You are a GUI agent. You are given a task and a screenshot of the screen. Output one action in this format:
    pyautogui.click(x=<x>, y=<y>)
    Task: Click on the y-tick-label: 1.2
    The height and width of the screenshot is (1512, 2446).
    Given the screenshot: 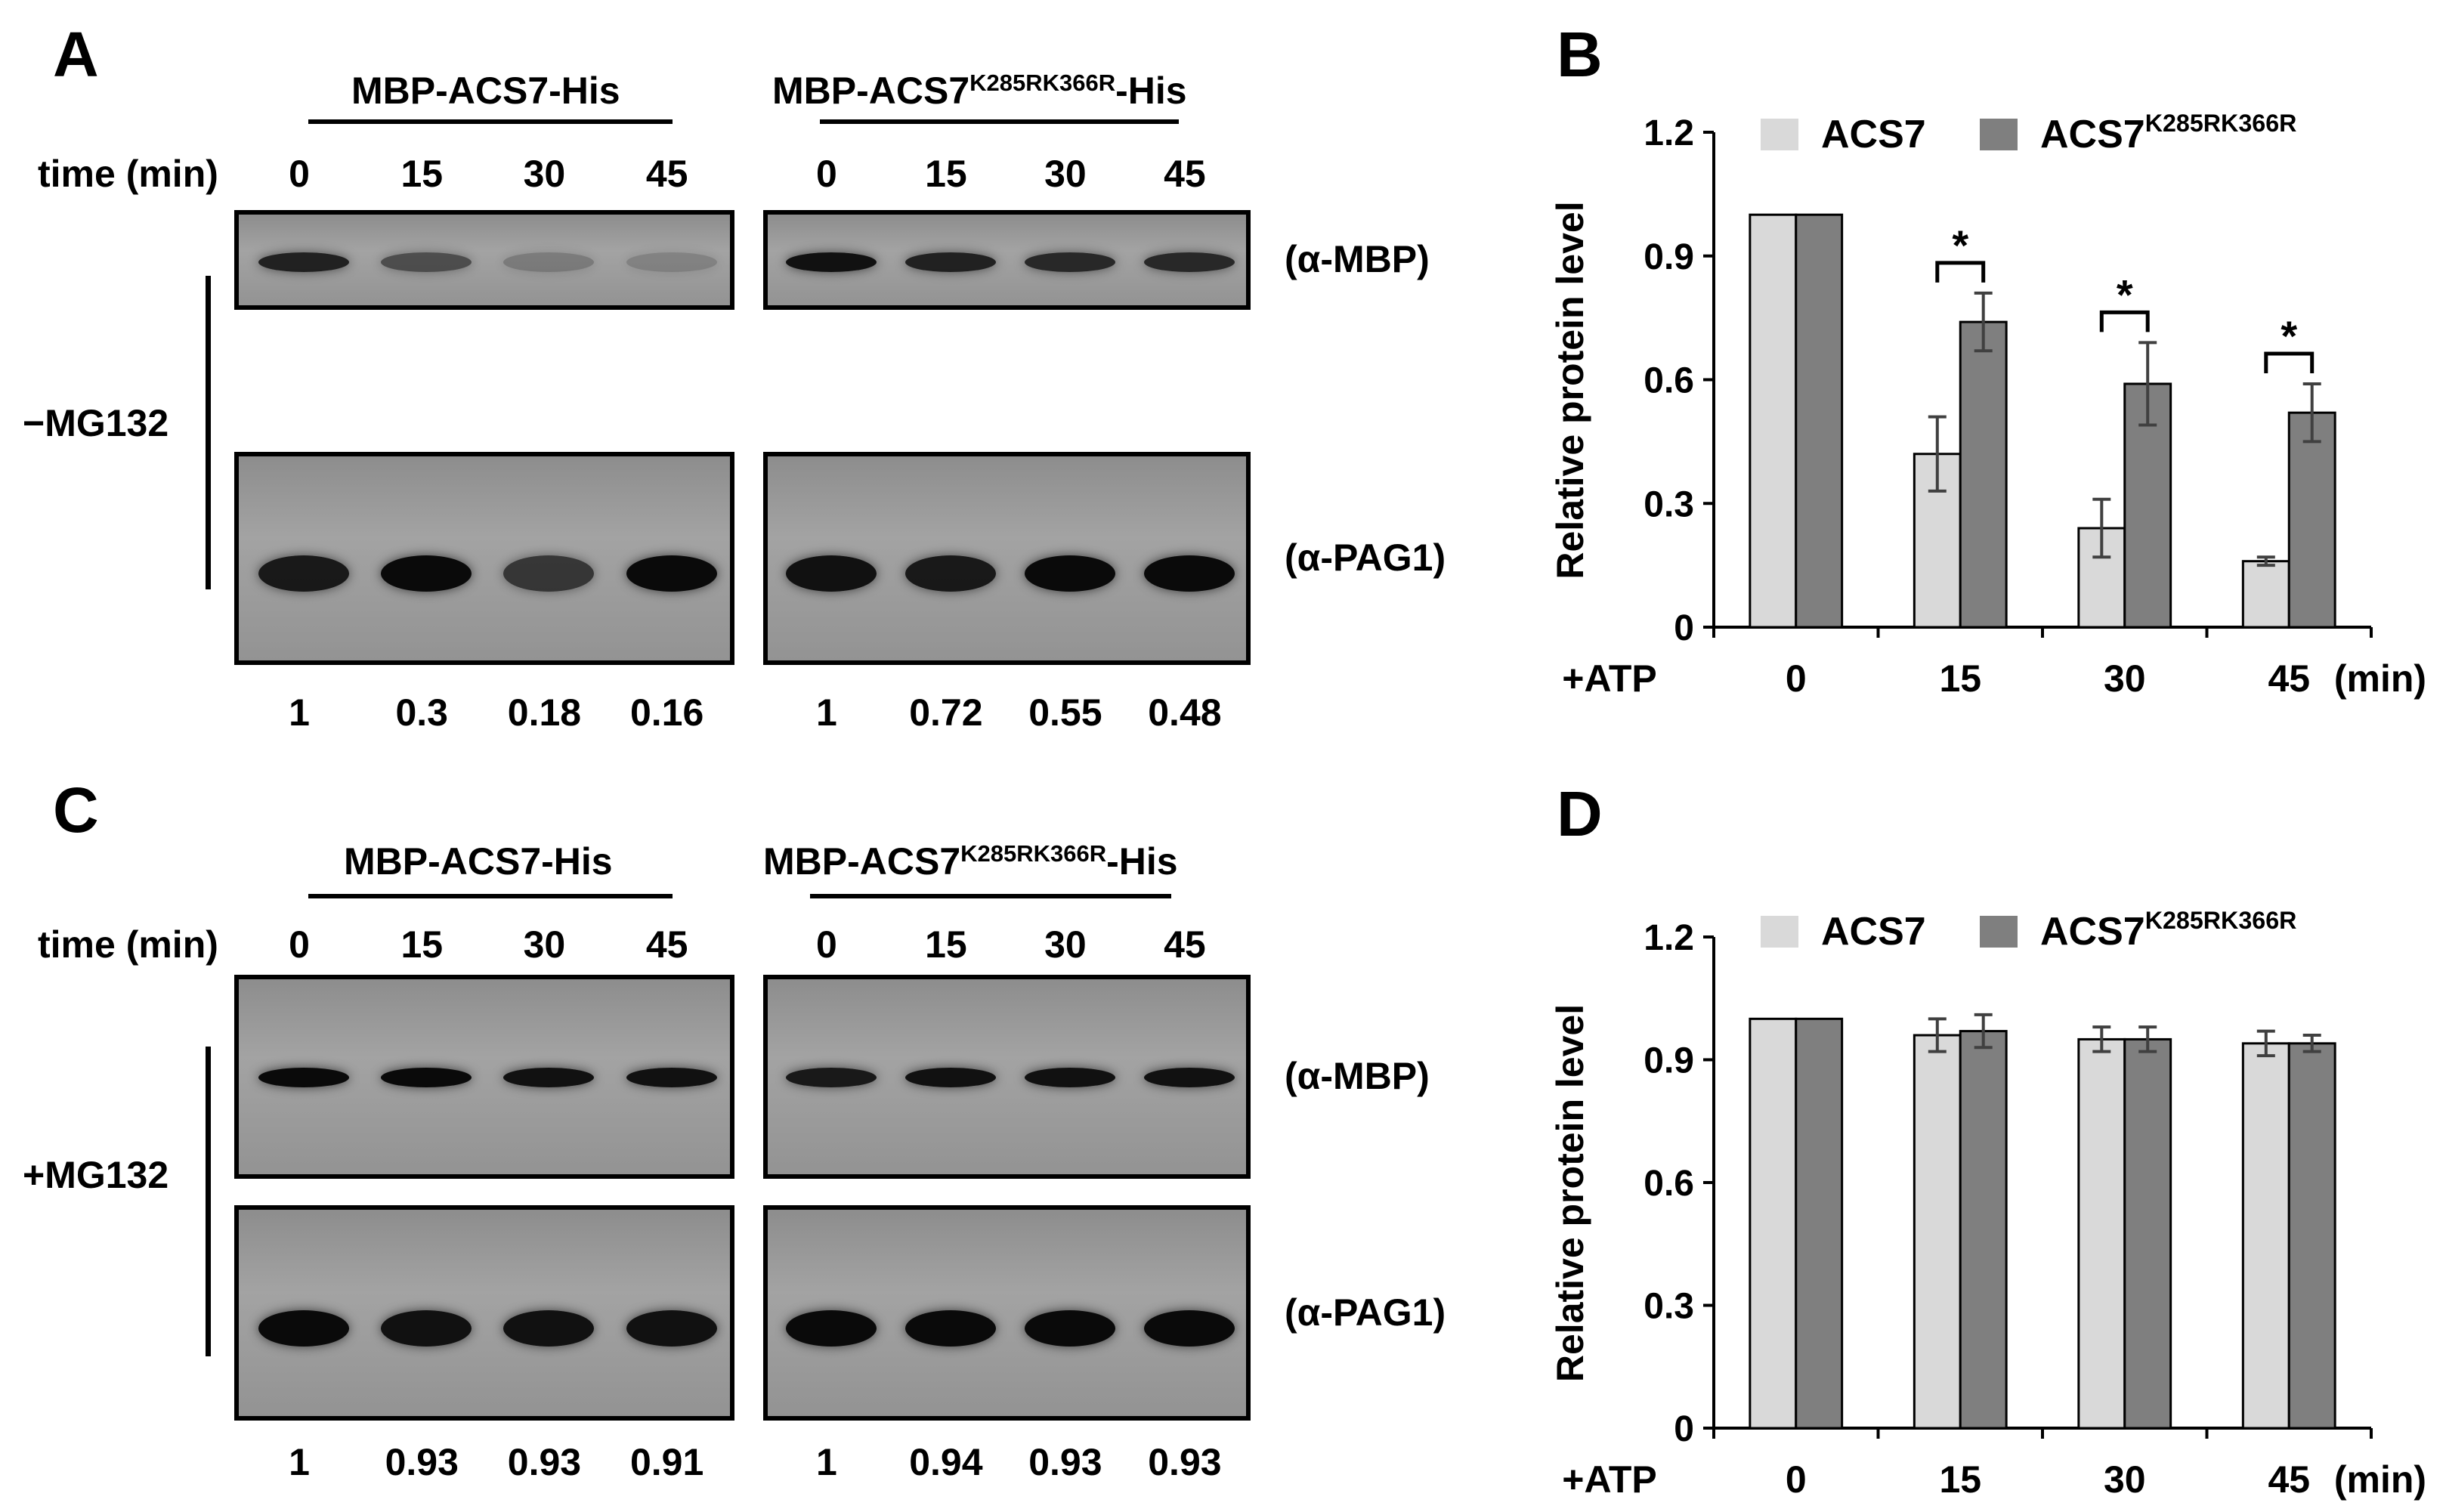 What is the action you would take?
    pyautogui.click(x=1669, y=938)
    